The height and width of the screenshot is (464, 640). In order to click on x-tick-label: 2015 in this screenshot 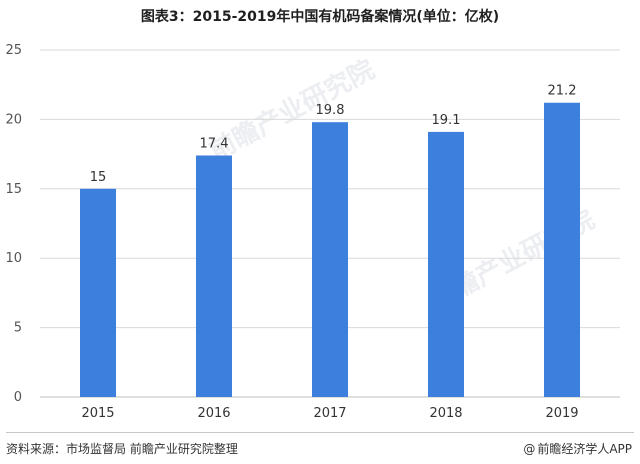, I will do `click(97, 413)`.